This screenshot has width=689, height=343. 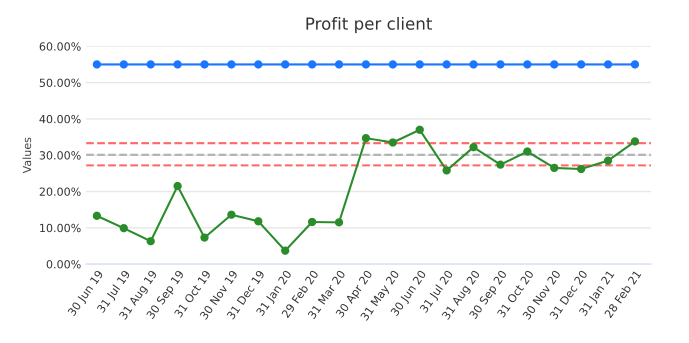 What do you see at coordinates (60, 46) in the screenshot?
I see `y-tick-label: 60.00%` at bounding box center [60, 46].